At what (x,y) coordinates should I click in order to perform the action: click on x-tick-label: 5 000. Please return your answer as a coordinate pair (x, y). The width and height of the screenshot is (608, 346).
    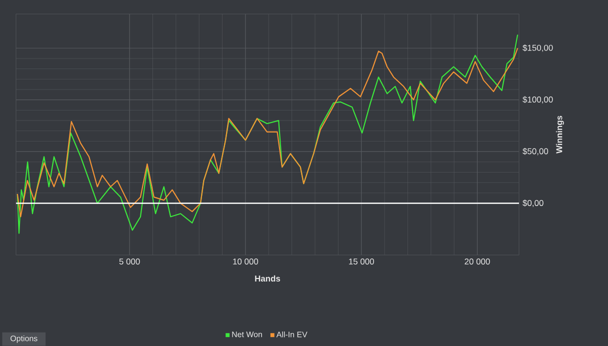
    Looking at the image, I should click on (129, 261).